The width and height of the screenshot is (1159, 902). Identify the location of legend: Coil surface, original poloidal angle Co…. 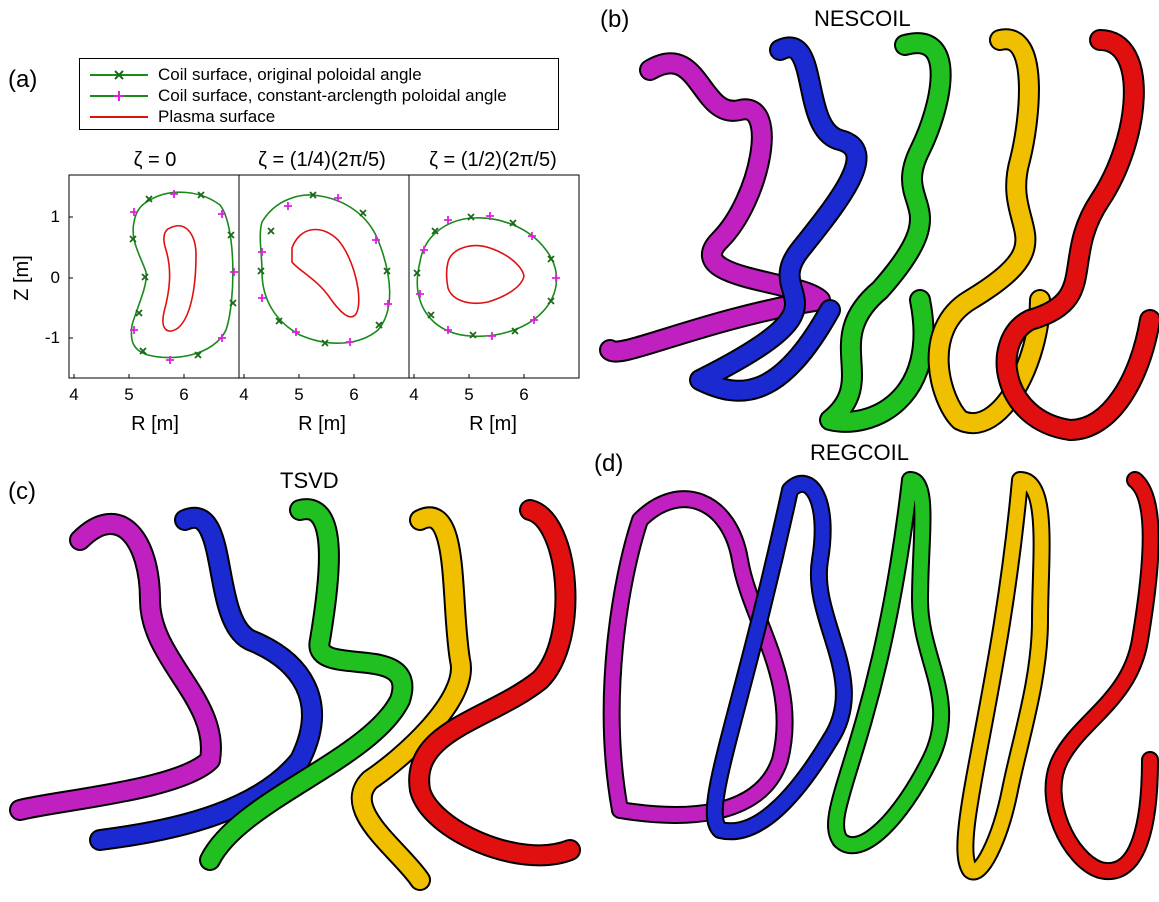
(319, 94).